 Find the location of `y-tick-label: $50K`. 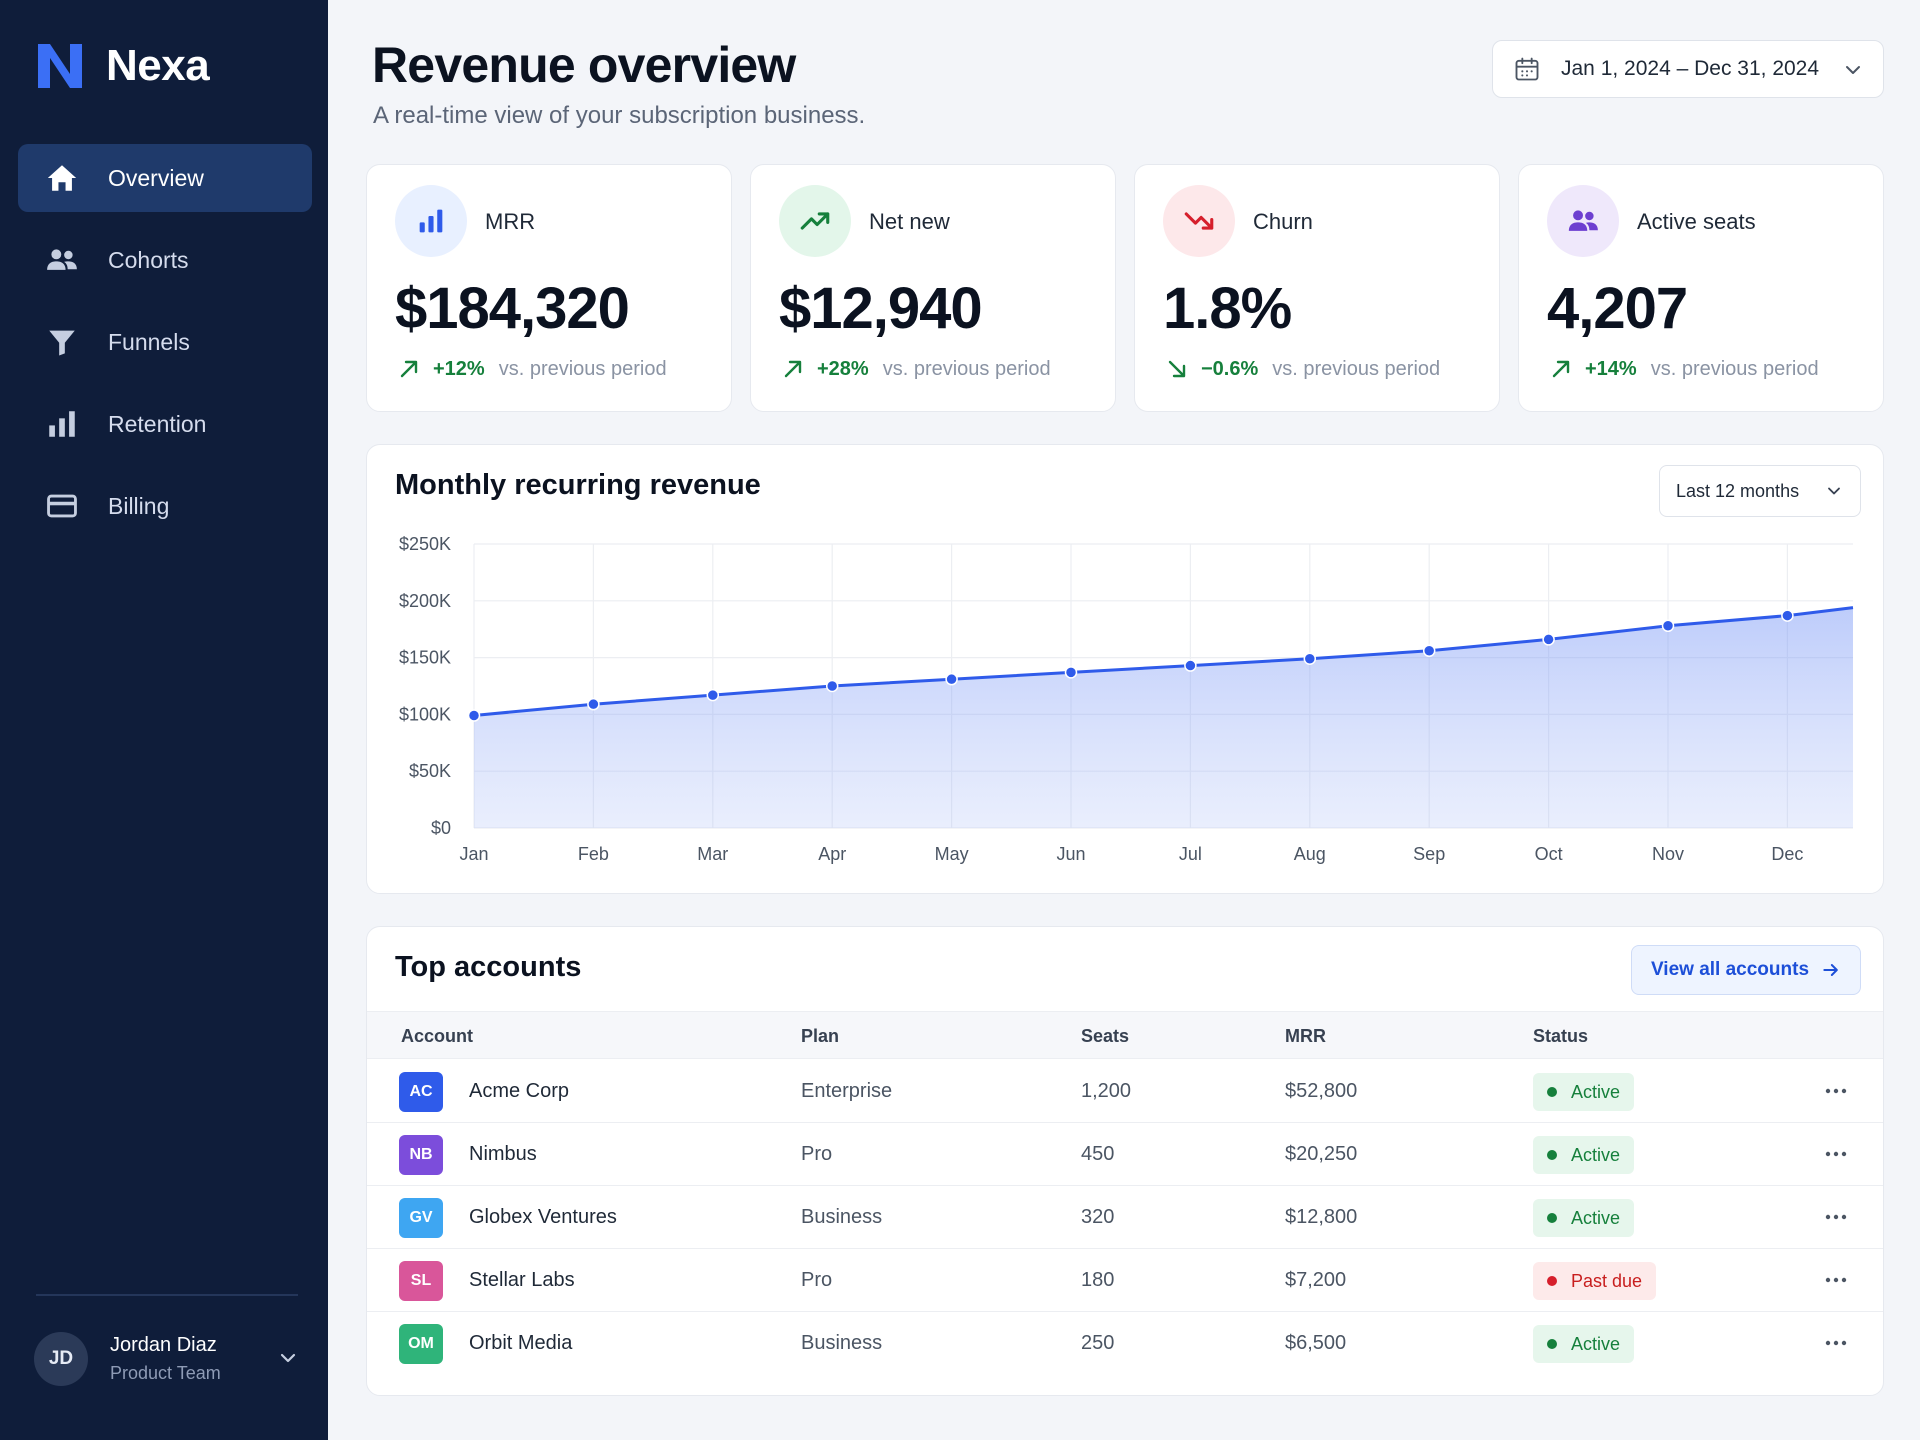

y-tick-label: $50K is located at coordinates (430, 771).